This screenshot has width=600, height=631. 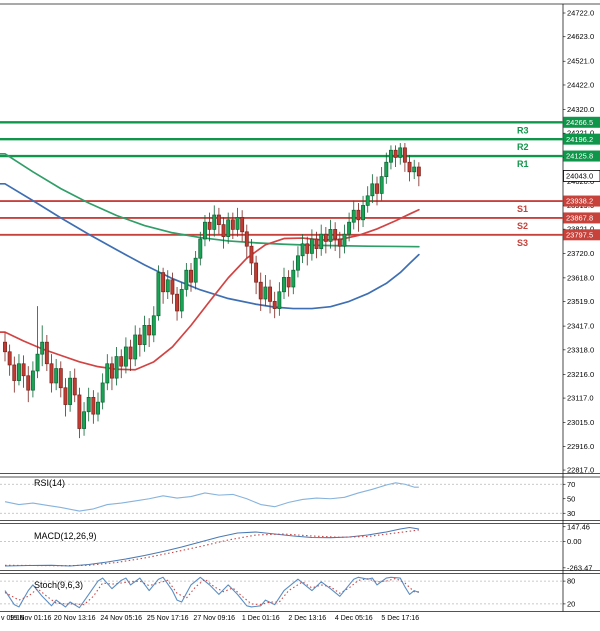 I want to click on y-axis-tick: 24221.0, so click(x=580, y=133).